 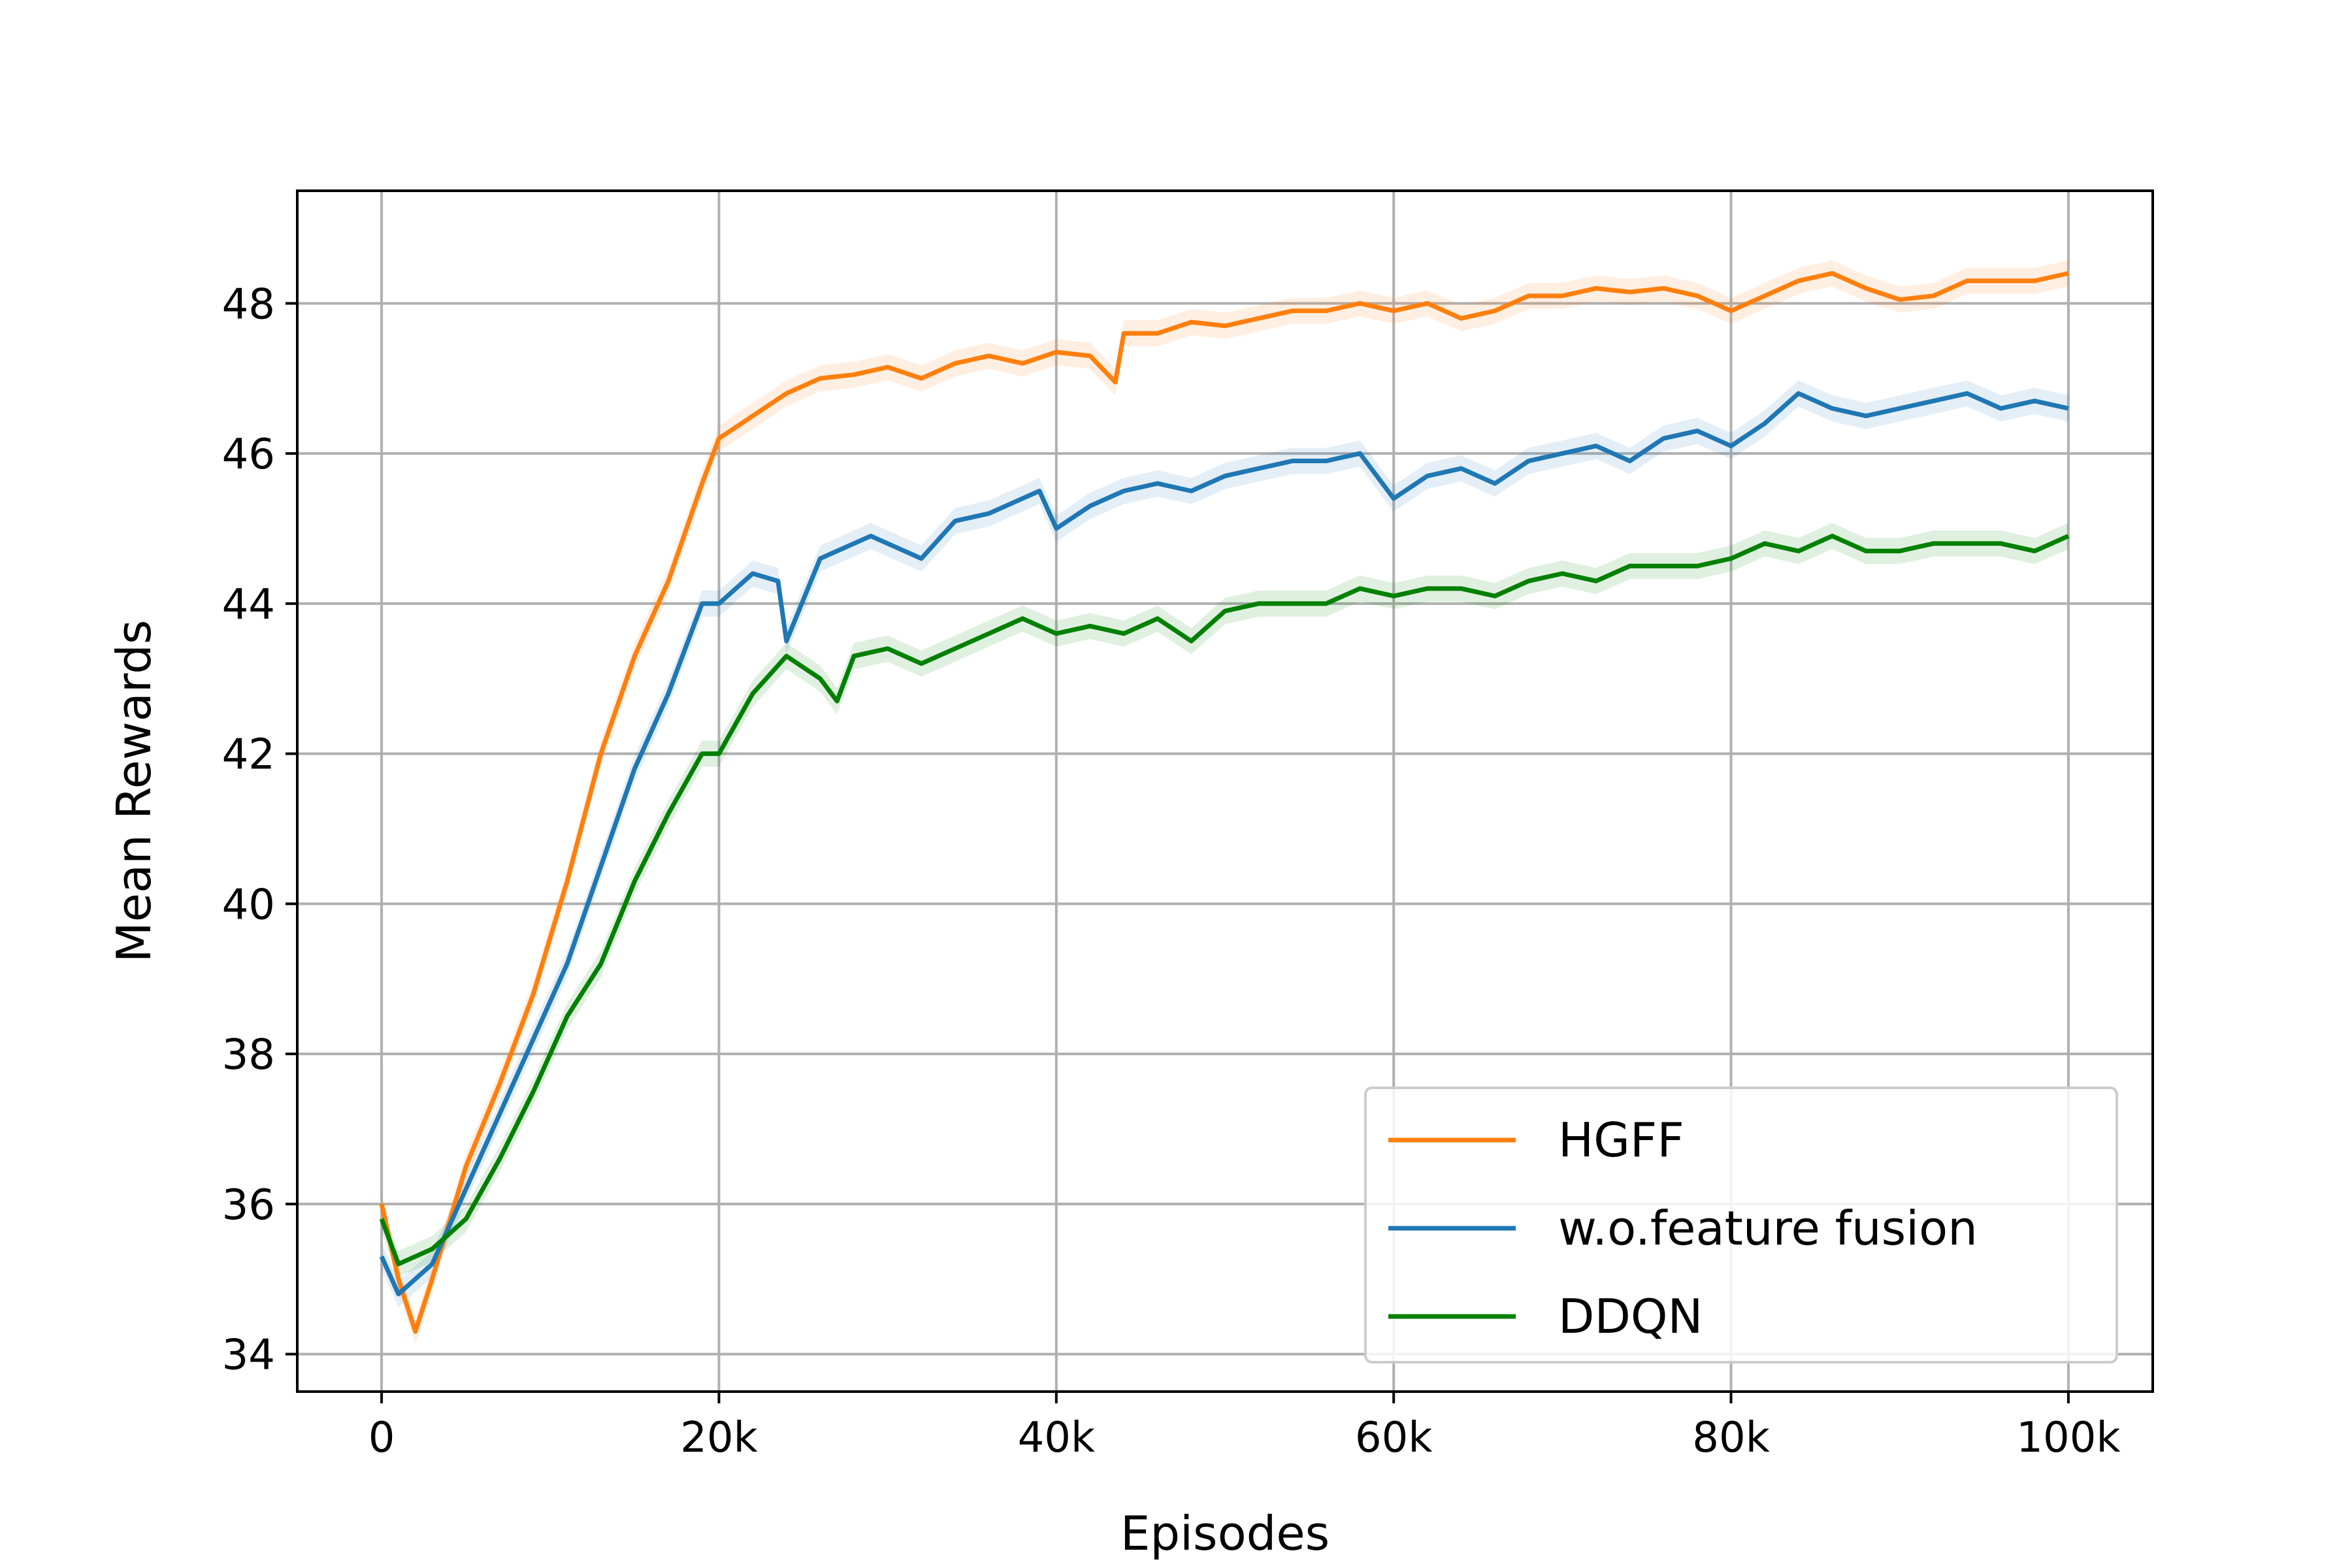 What do you see at coordinates (248, 755) in the screenshot?
I see `y-tick-label: 42` at bounding box center [248, 755].